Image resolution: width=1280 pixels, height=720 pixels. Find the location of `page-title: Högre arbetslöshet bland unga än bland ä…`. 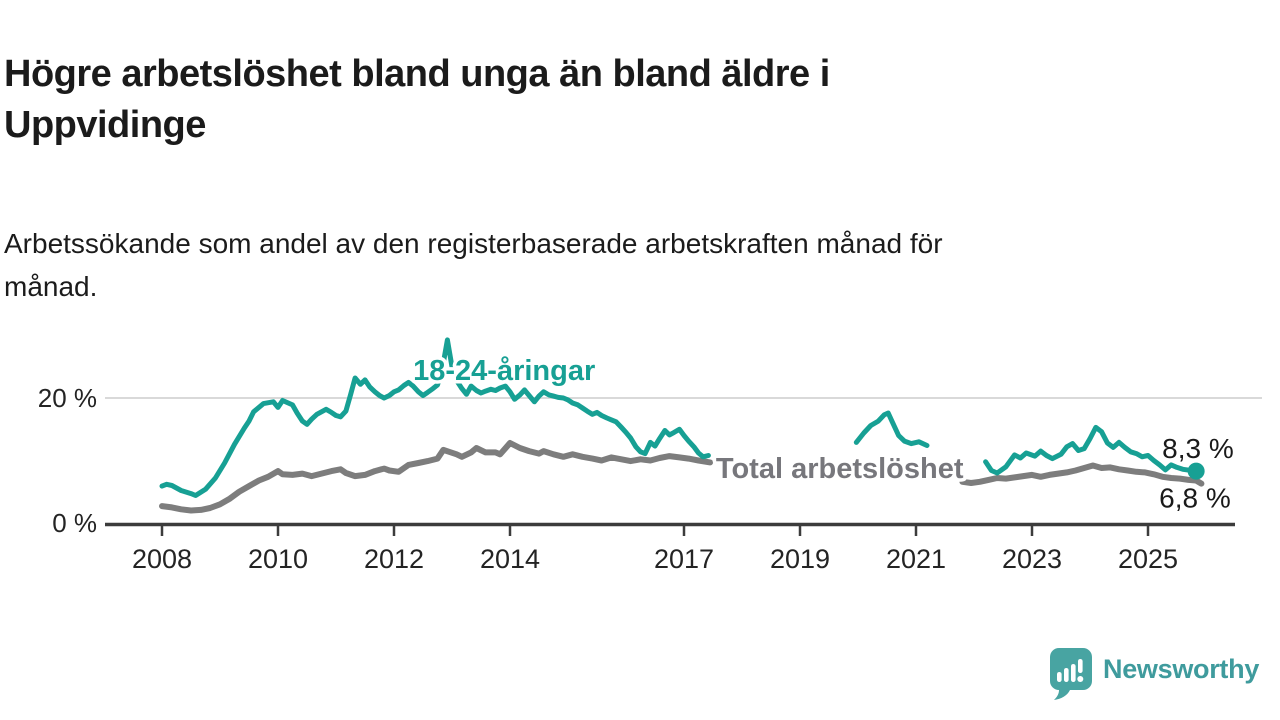

page-title: Högre arbetslöshet bland unga än bland ä… is located at coordinates (594, 99).